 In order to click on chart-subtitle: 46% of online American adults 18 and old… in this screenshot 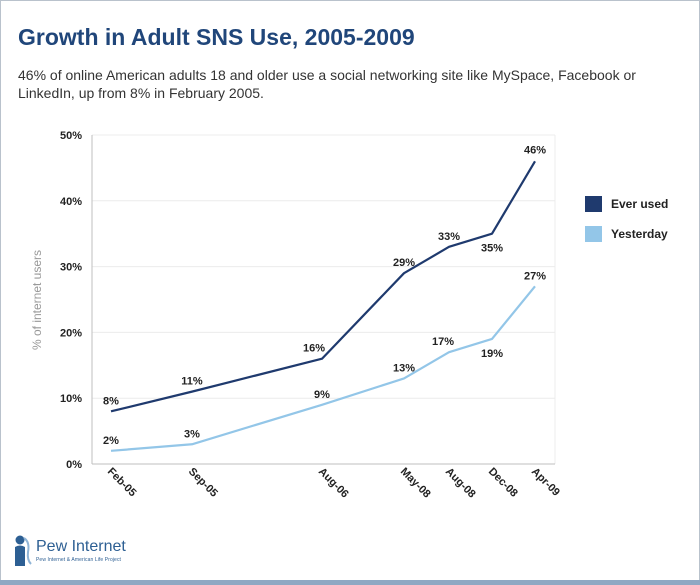, I will do `click(327, 84)`.